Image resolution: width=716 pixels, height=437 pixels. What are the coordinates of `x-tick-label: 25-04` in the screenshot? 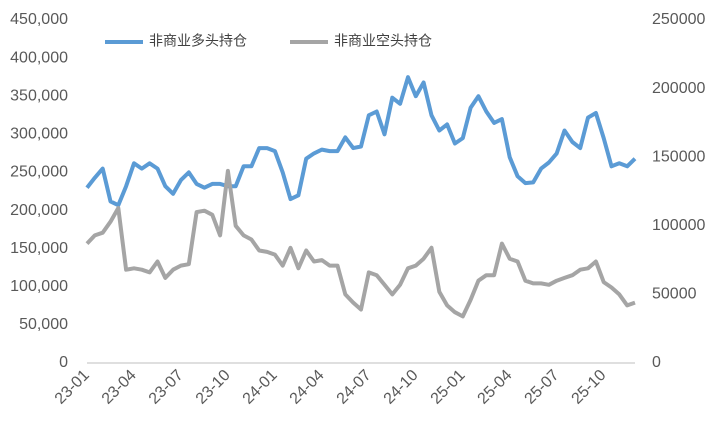 It's located at (495, 387).